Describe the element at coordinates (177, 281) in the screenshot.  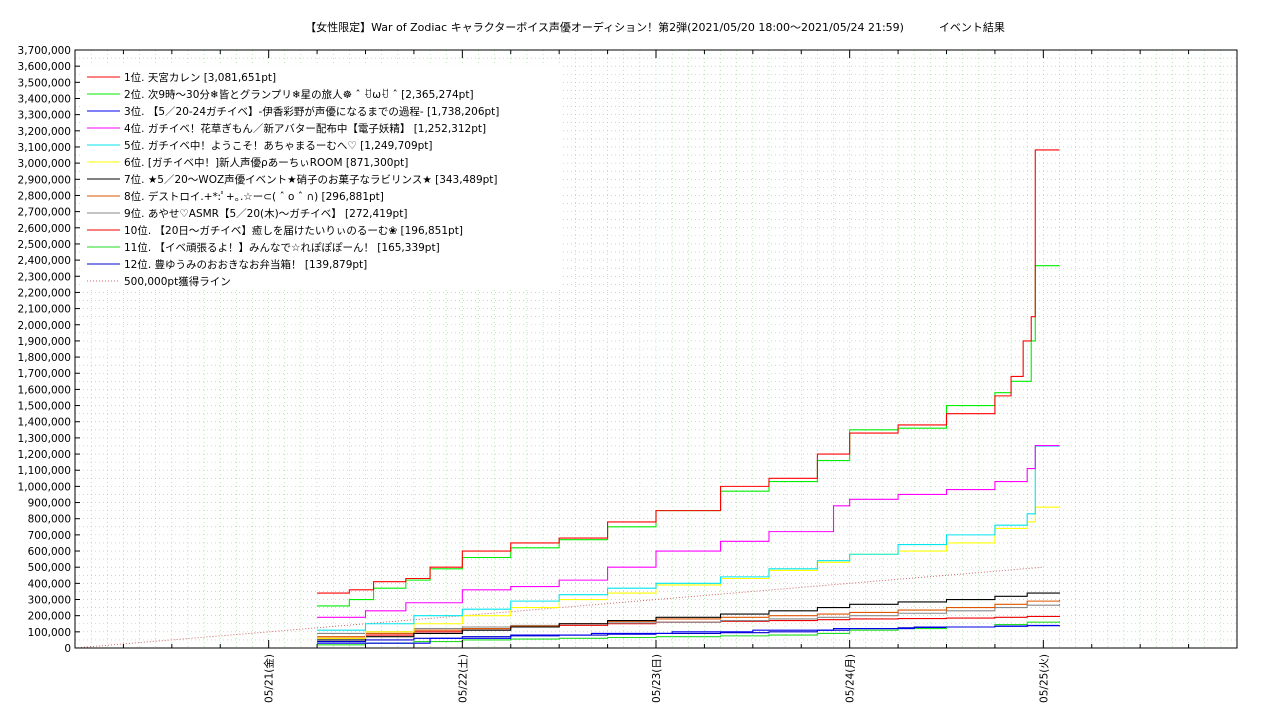
I see `legend-entry: 500,000pt獲得ライン` at that location.